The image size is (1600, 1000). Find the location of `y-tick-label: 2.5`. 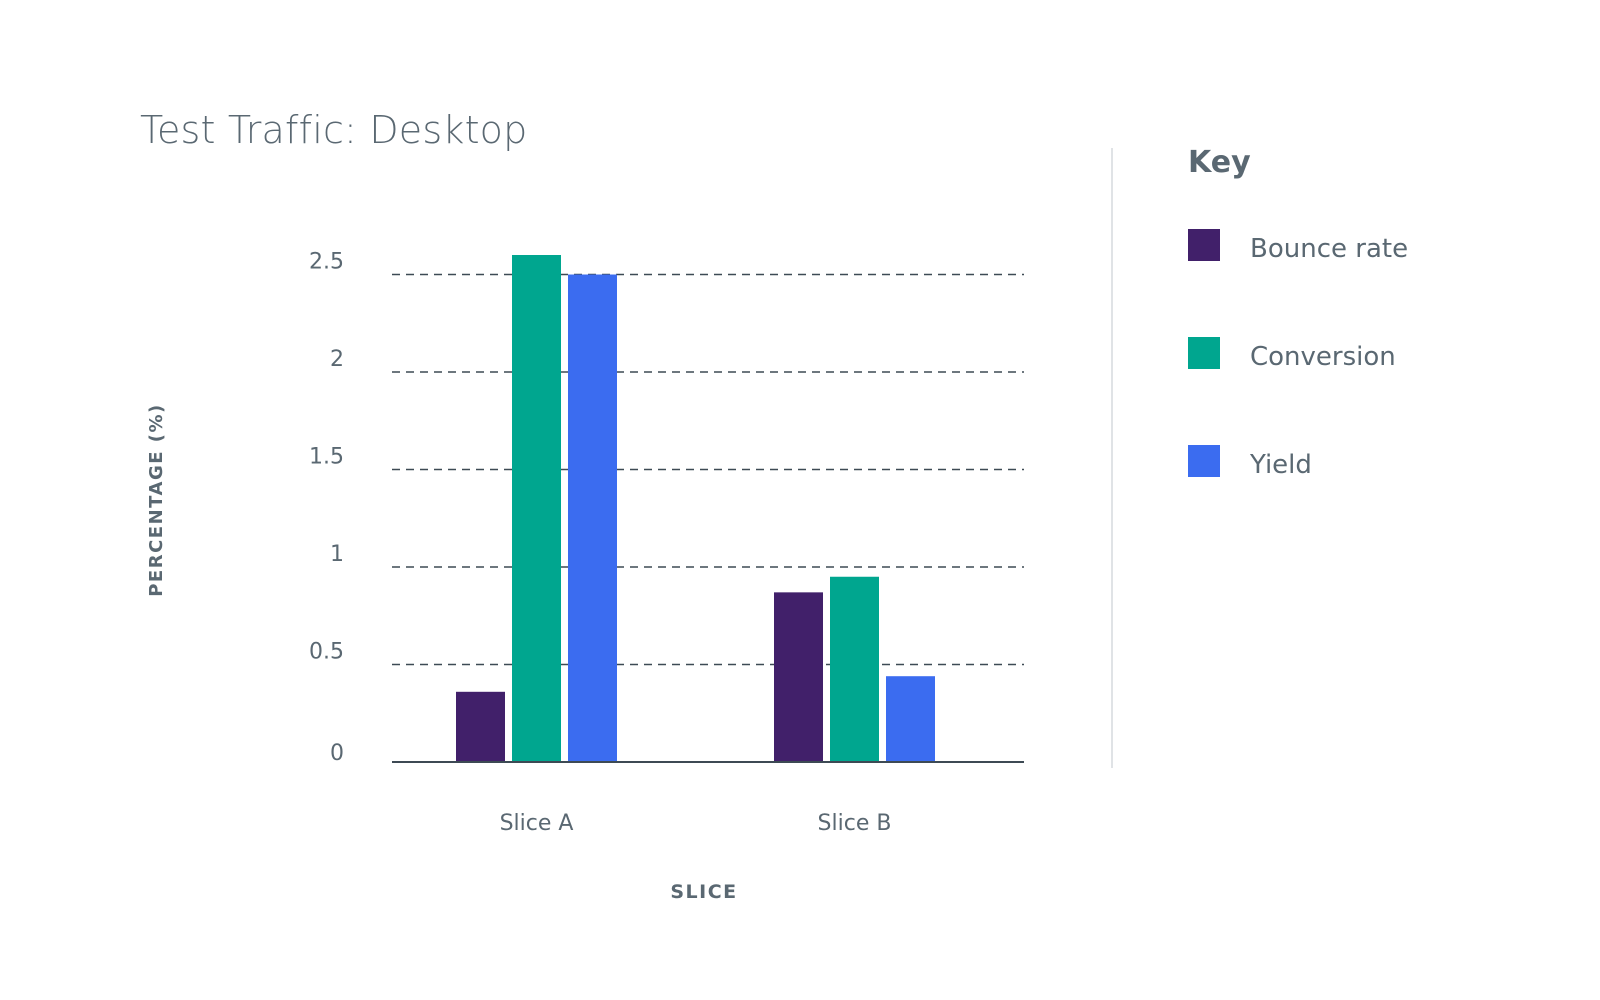

y-tick-label: 2.5 is located at coordinates (326, 262).